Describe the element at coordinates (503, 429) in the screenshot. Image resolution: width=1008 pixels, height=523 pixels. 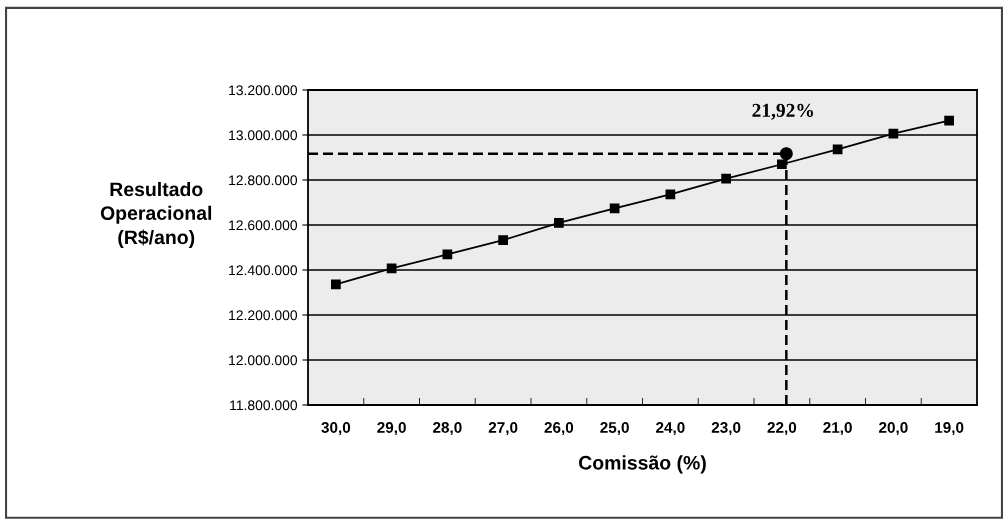
I see `x-tick-label: 27,0` at that location.